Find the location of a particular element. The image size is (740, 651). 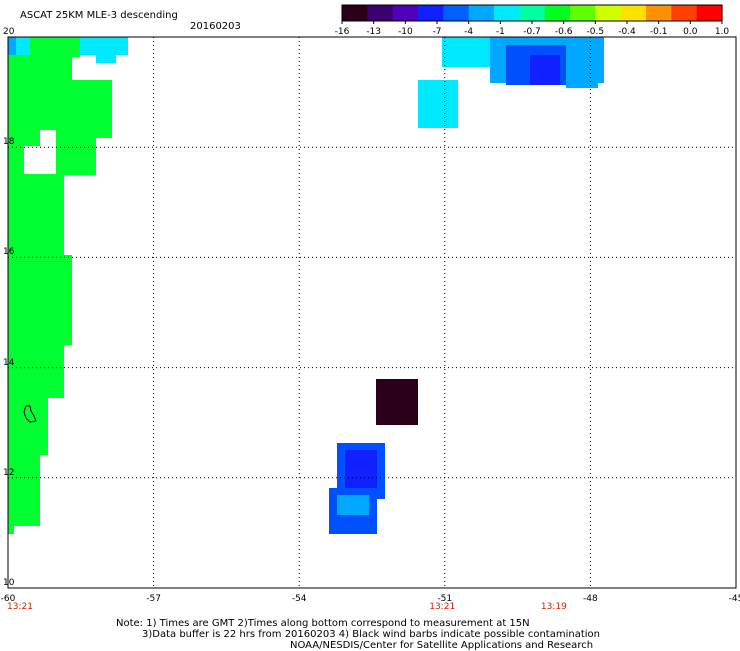

colorbar-label: -0.4 is located at coordinates (627, 32).